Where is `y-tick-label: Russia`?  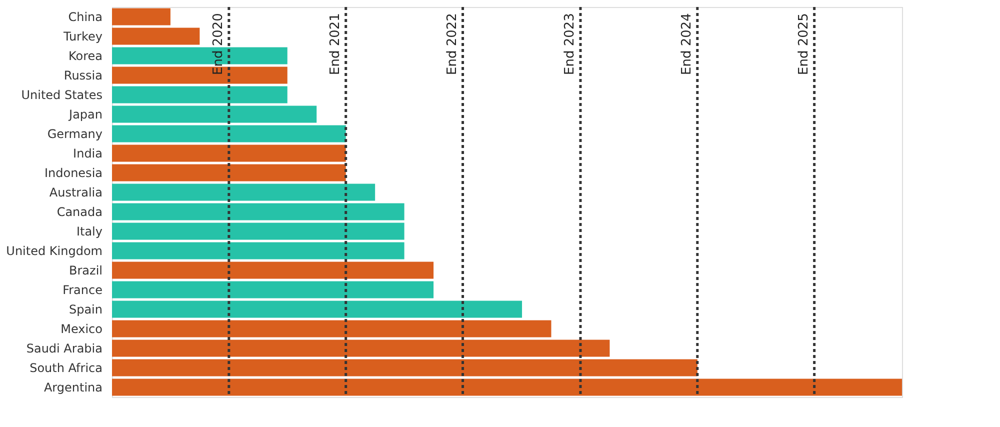 y-tick-label: Russia is located at coordinates (83, 75).